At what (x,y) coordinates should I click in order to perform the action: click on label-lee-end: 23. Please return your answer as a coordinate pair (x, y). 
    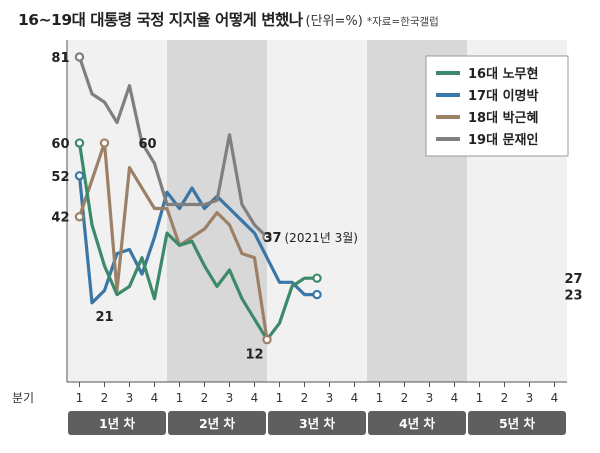
    Looking at the image, I should click on (574, 296).